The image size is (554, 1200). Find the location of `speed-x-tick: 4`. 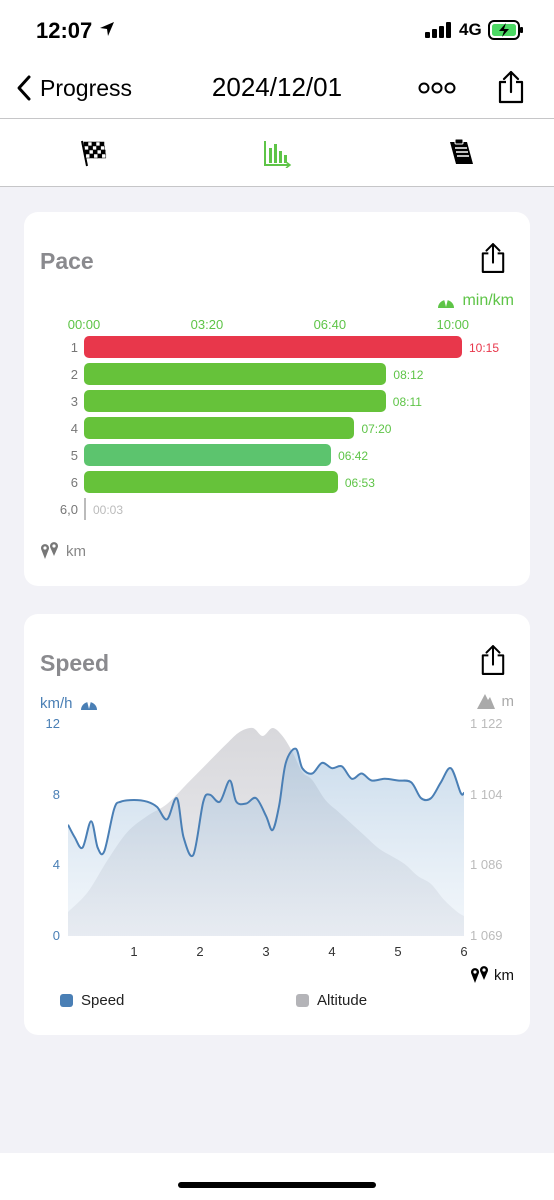

speed-x-tick: 4 is located at coordinates (332, 951).